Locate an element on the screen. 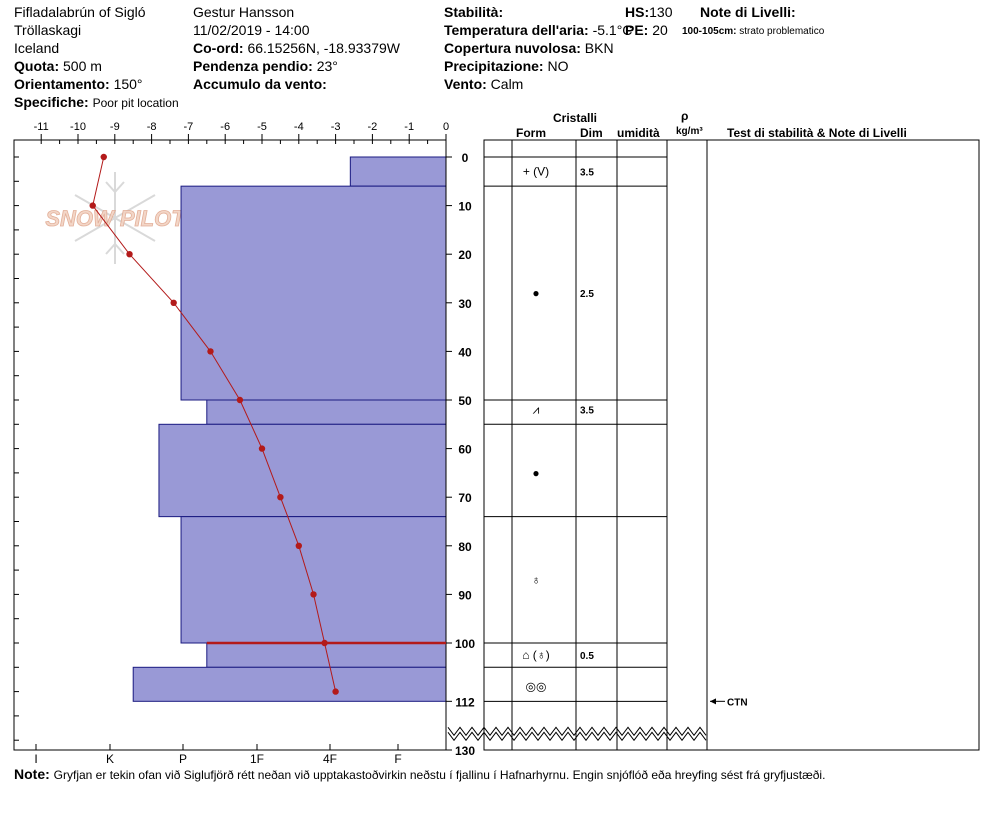 This screenshot has height=840, width=994. grain-form-symbol: + (V) is located at coordinates (536, 172).